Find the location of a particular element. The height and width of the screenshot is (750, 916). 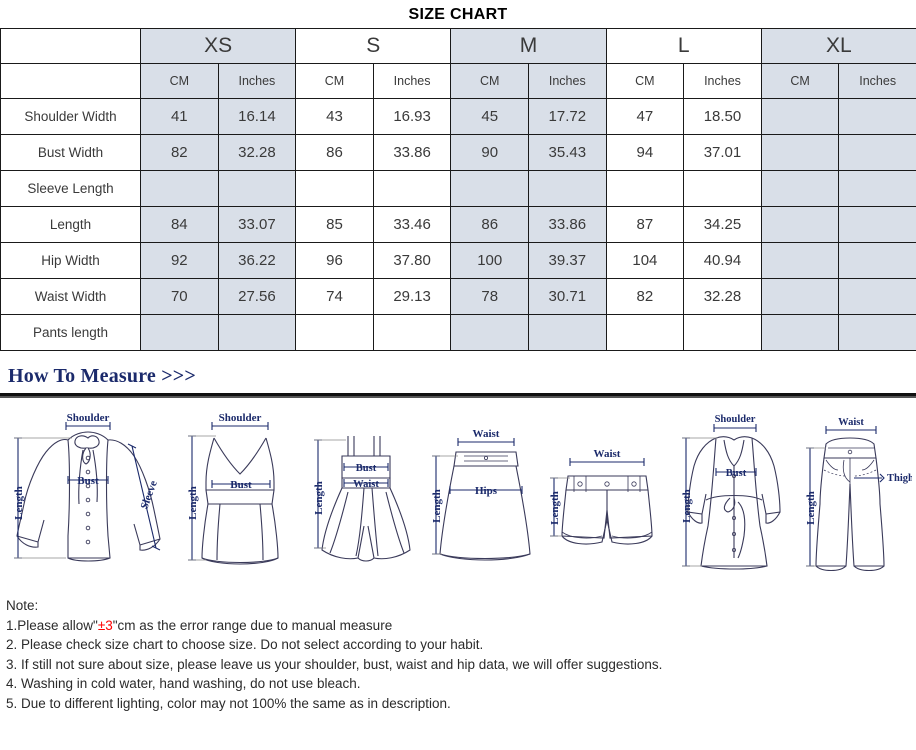

label-thigh: Thigh is located at coordinates (899, 478).